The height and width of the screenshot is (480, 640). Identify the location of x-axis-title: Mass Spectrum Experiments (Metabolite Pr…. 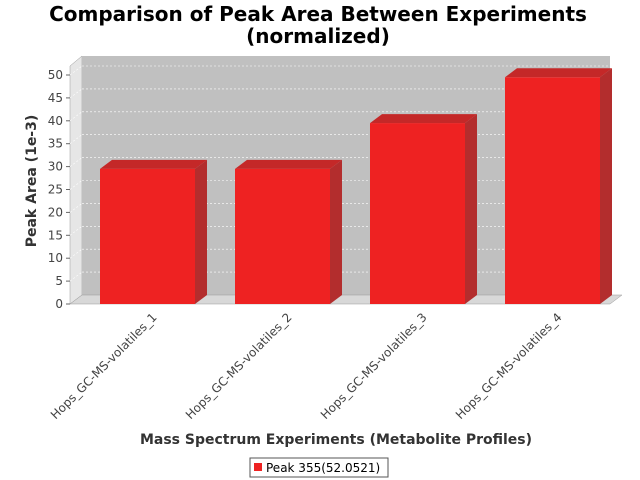
(336, 440).